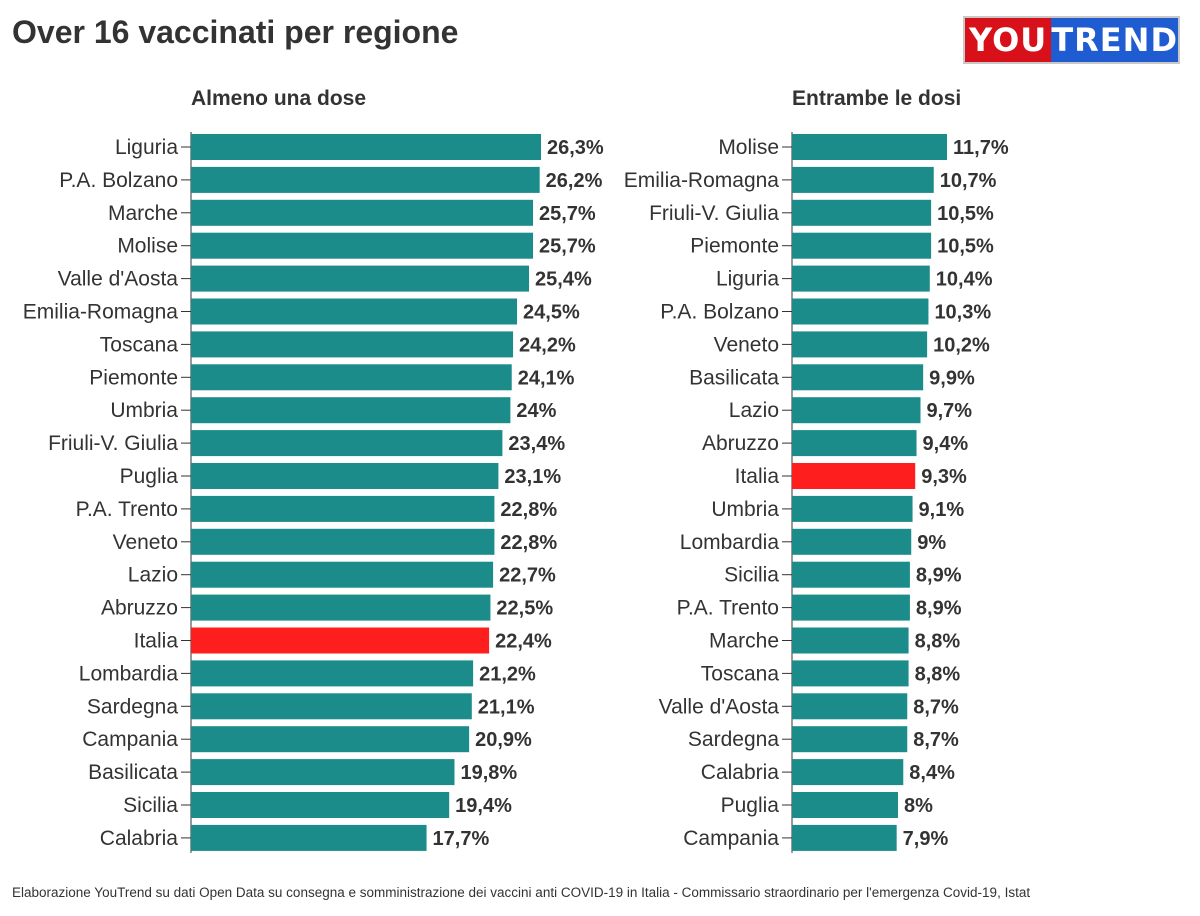 The image size is (1200, 916). I want to click on value-label: 24%, so click(536, 411).